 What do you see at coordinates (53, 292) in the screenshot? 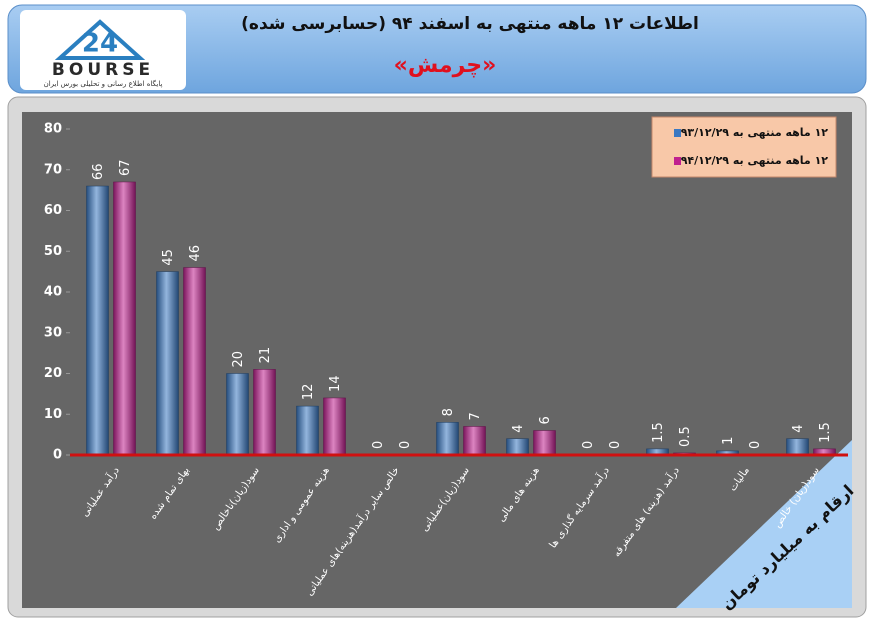
I see `y-tick-label: 40` at bounding box center [53, 292].